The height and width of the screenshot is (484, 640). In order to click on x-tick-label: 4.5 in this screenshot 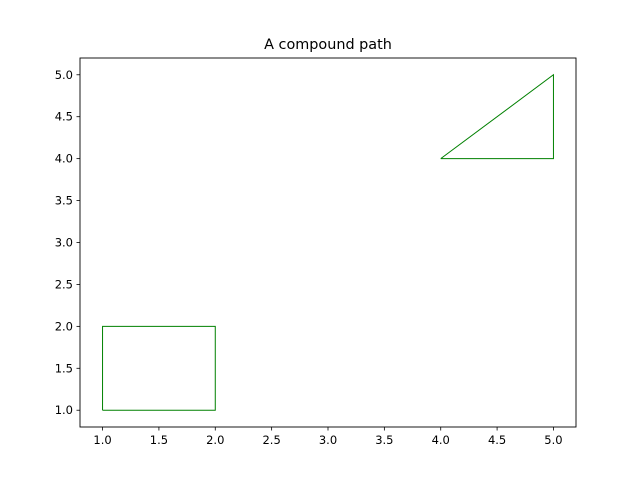, I will do `click(497, 440)`.